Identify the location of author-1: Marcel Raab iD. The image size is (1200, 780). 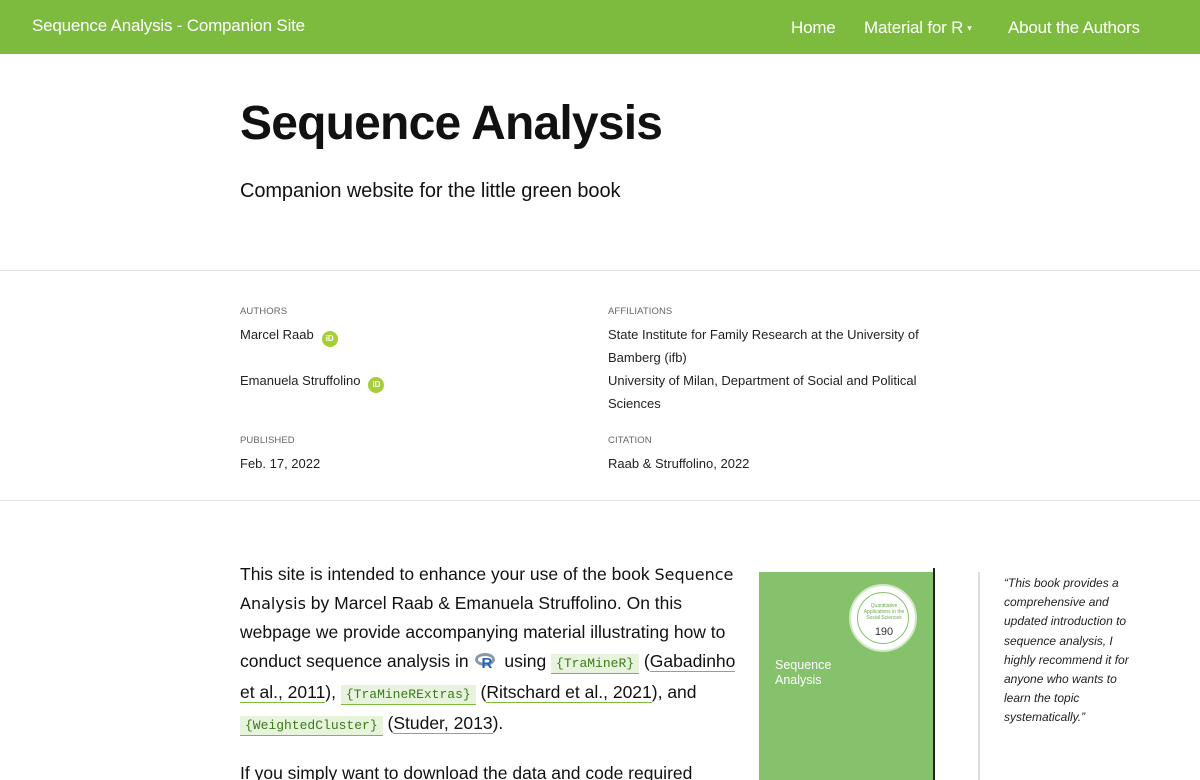
(289, 335).